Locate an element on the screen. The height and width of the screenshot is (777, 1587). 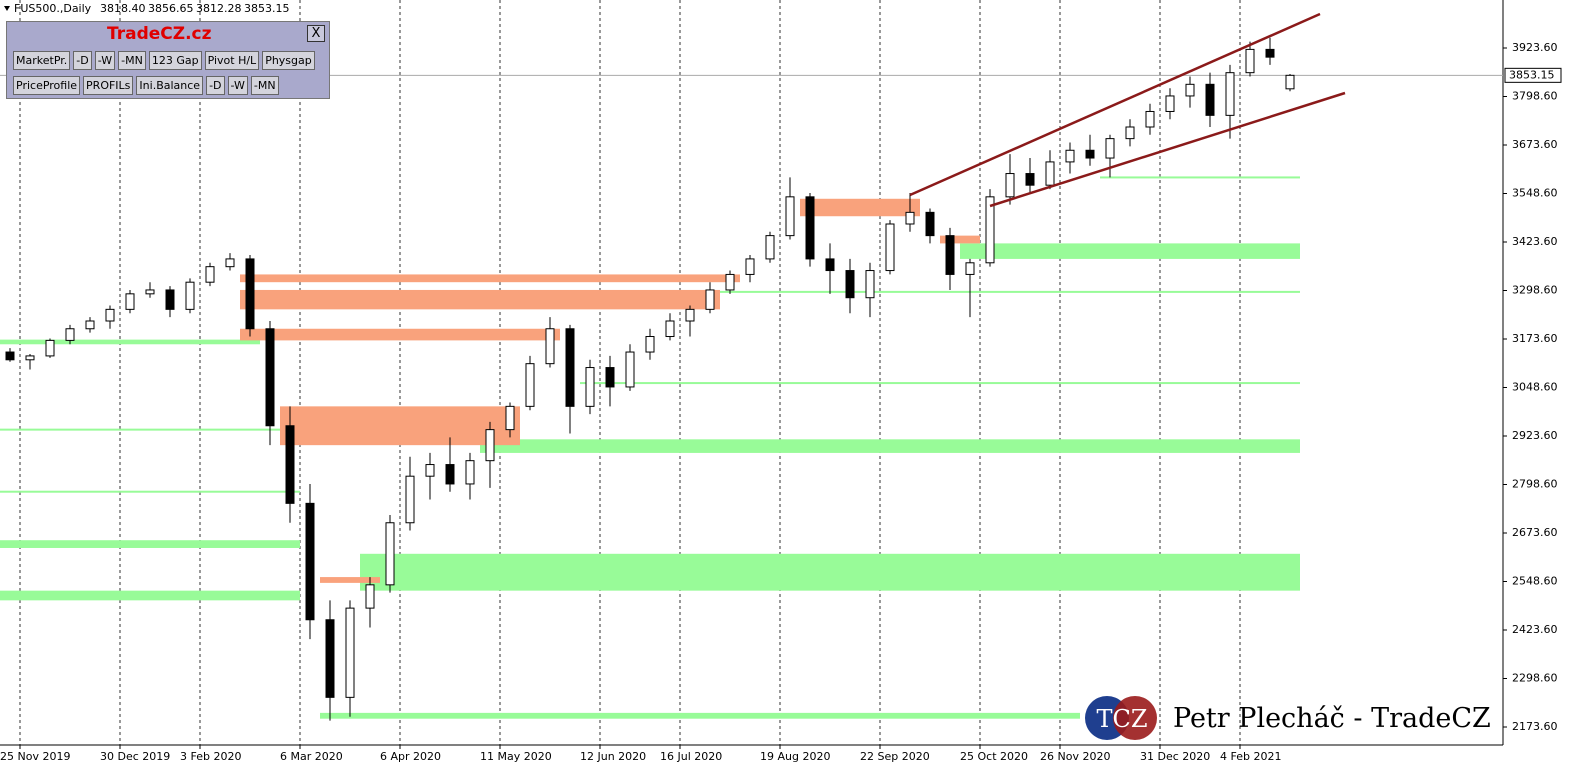
toolbar-button: 123 Gap is located at coordinates (175, 60).